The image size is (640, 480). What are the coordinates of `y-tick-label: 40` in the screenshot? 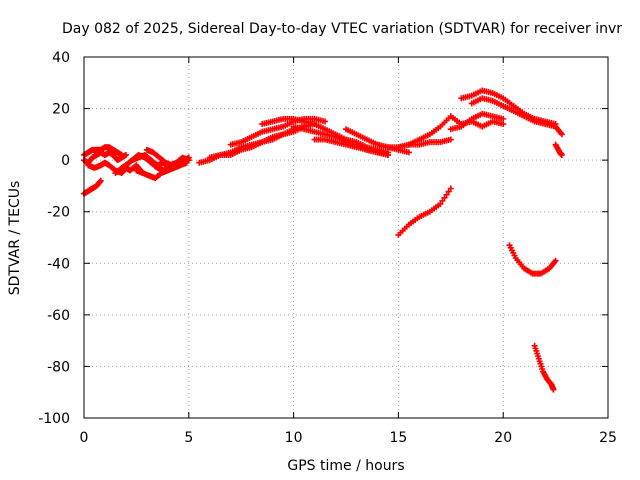 It's located at (61, 58).